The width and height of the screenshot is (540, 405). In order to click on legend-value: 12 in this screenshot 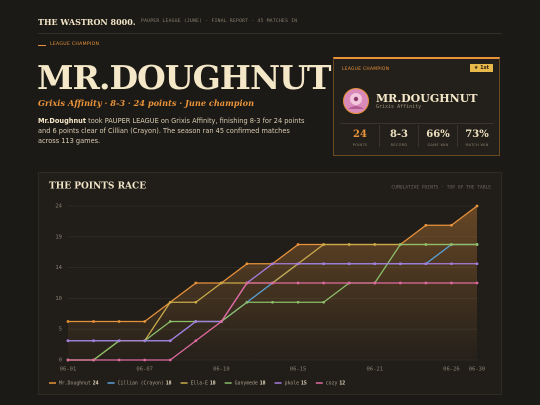, I will do `click(342, 384)`.